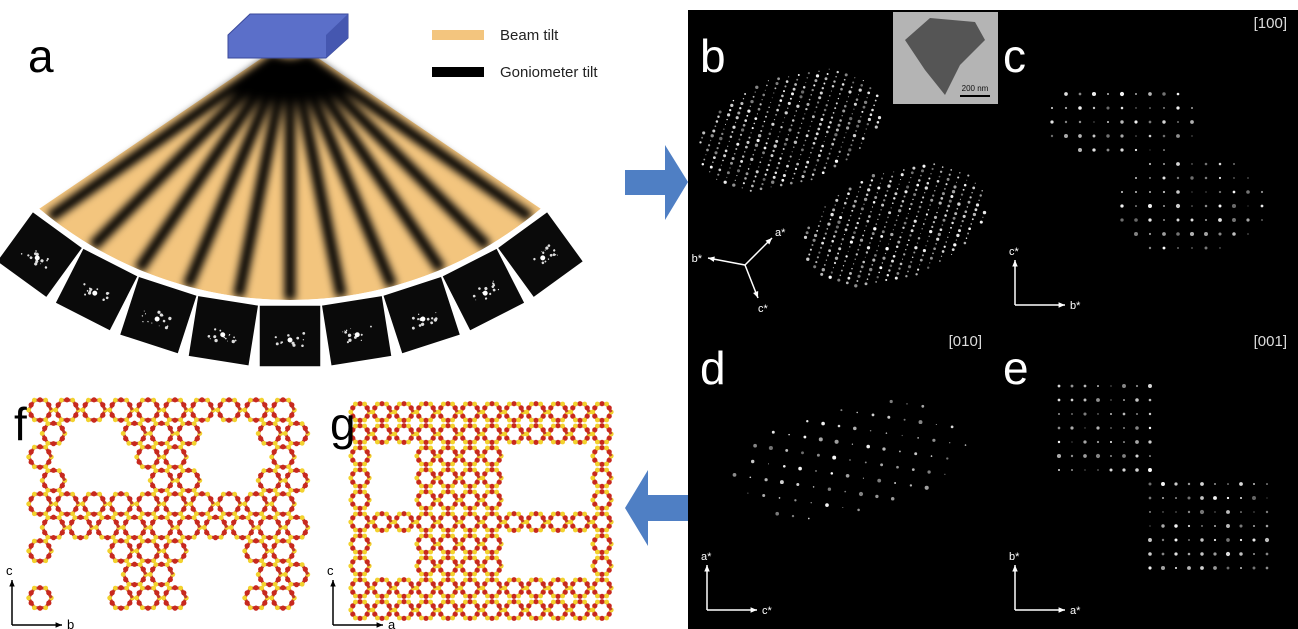  I want to click on legend-label: Beam tilt, so click(529, 35).